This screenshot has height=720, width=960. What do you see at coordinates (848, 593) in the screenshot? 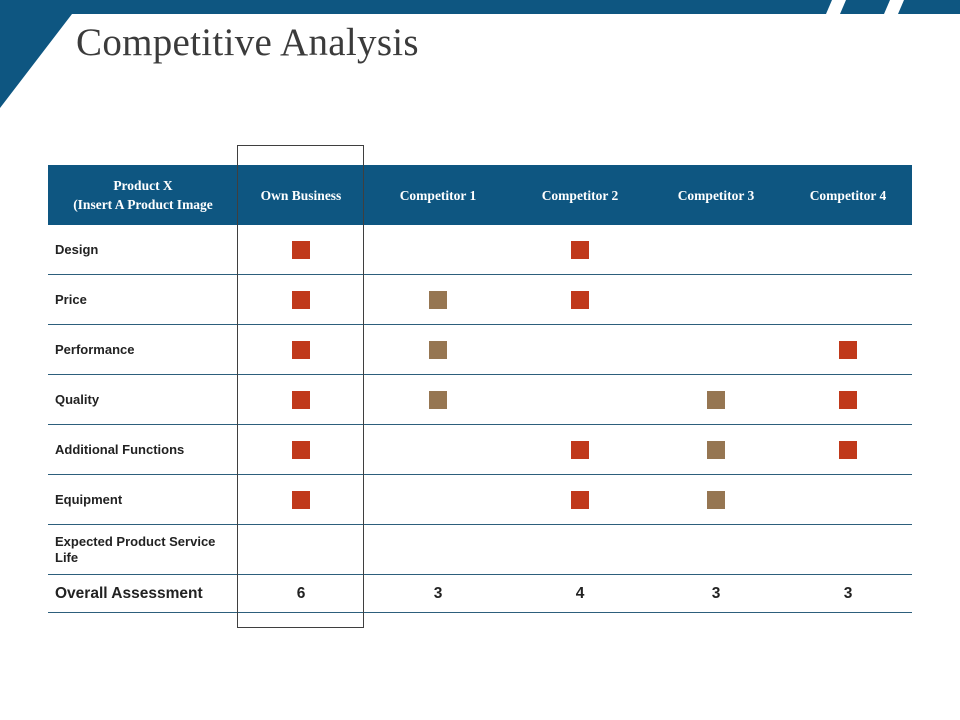
I see `total-competitor-4: 3` at bounding box center [848, 593].